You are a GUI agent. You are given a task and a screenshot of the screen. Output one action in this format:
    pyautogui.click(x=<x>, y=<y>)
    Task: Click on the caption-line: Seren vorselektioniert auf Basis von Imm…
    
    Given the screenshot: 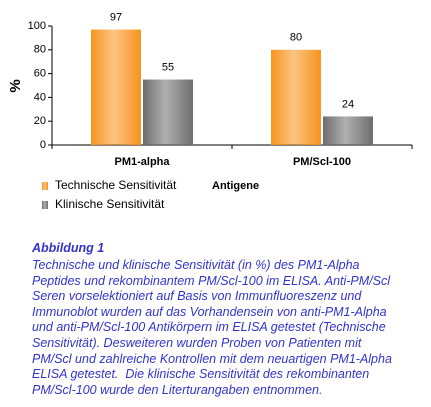 What is the action you would take?
    pyautogui.click(x=197, y=296)
    